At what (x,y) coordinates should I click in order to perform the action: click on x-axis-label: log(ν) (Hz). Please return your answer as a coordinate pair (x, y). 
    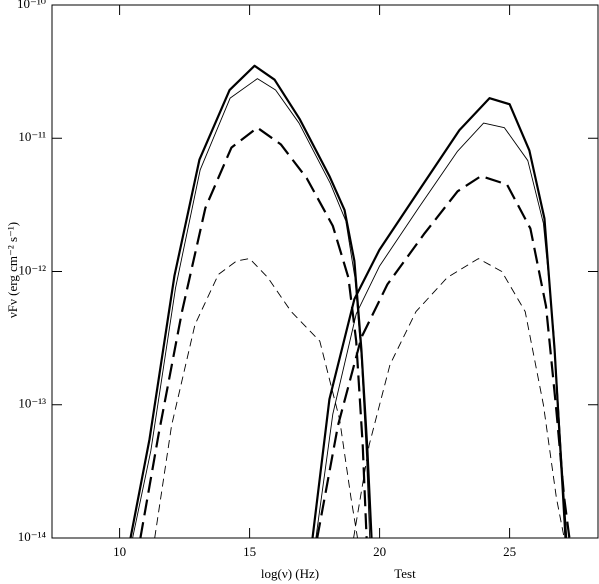
    Looking at the image, I should click on (290, 573).